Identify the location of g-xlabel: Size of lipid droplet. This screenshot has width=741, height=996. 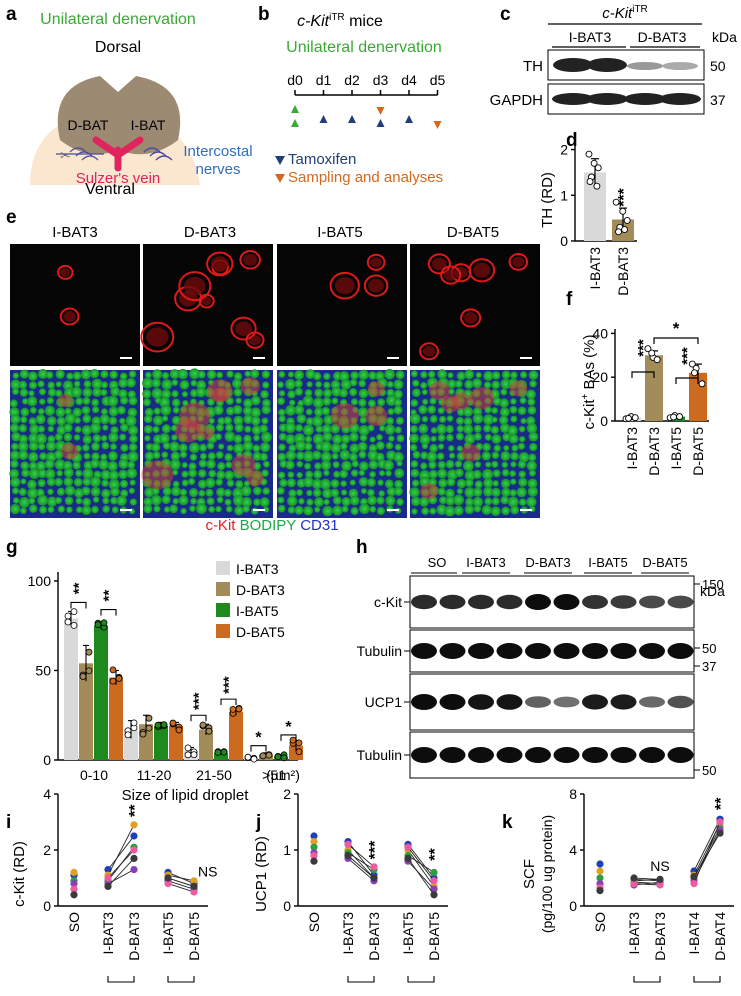
(186, 795).